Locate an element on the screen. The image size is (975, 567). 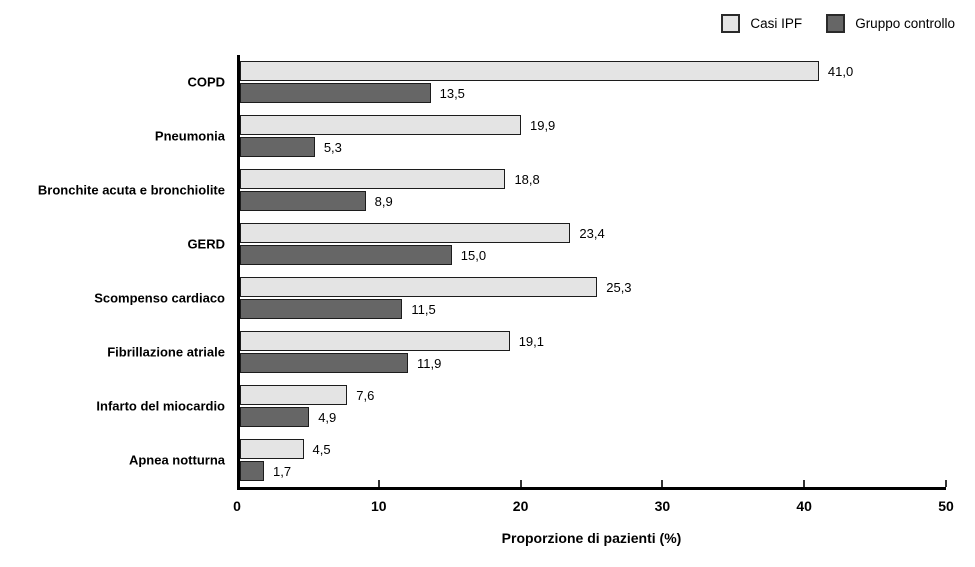
category-label: Scompenso cardiaco is located at coordinates (159, 298).